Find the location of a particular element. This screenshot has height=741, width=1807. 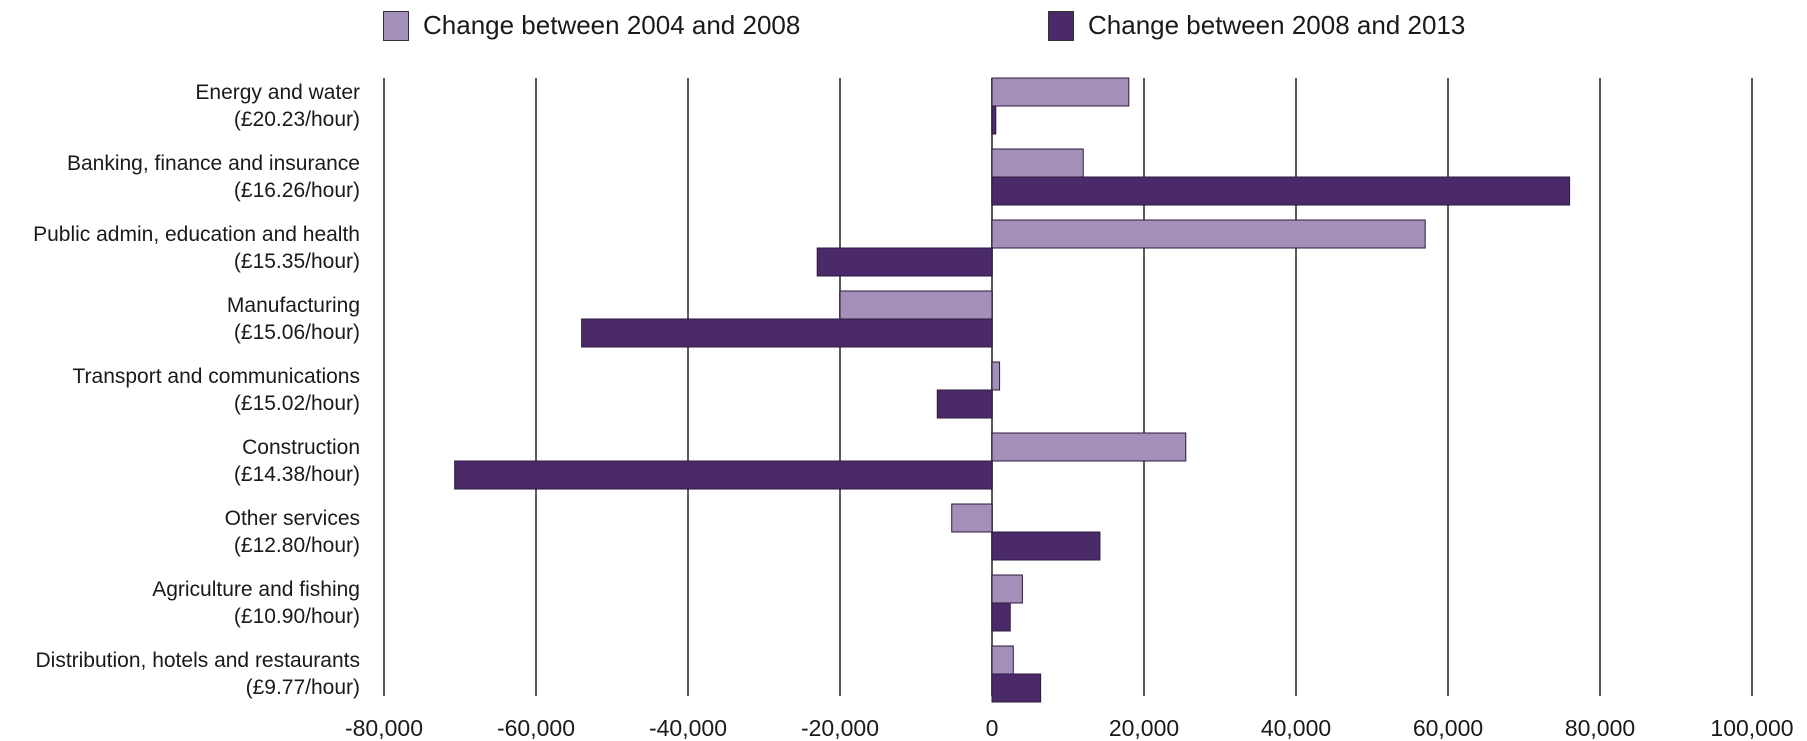

legend-item-2004-2008: Change between 2004 and 2008 is located at coordinates (591, 25).